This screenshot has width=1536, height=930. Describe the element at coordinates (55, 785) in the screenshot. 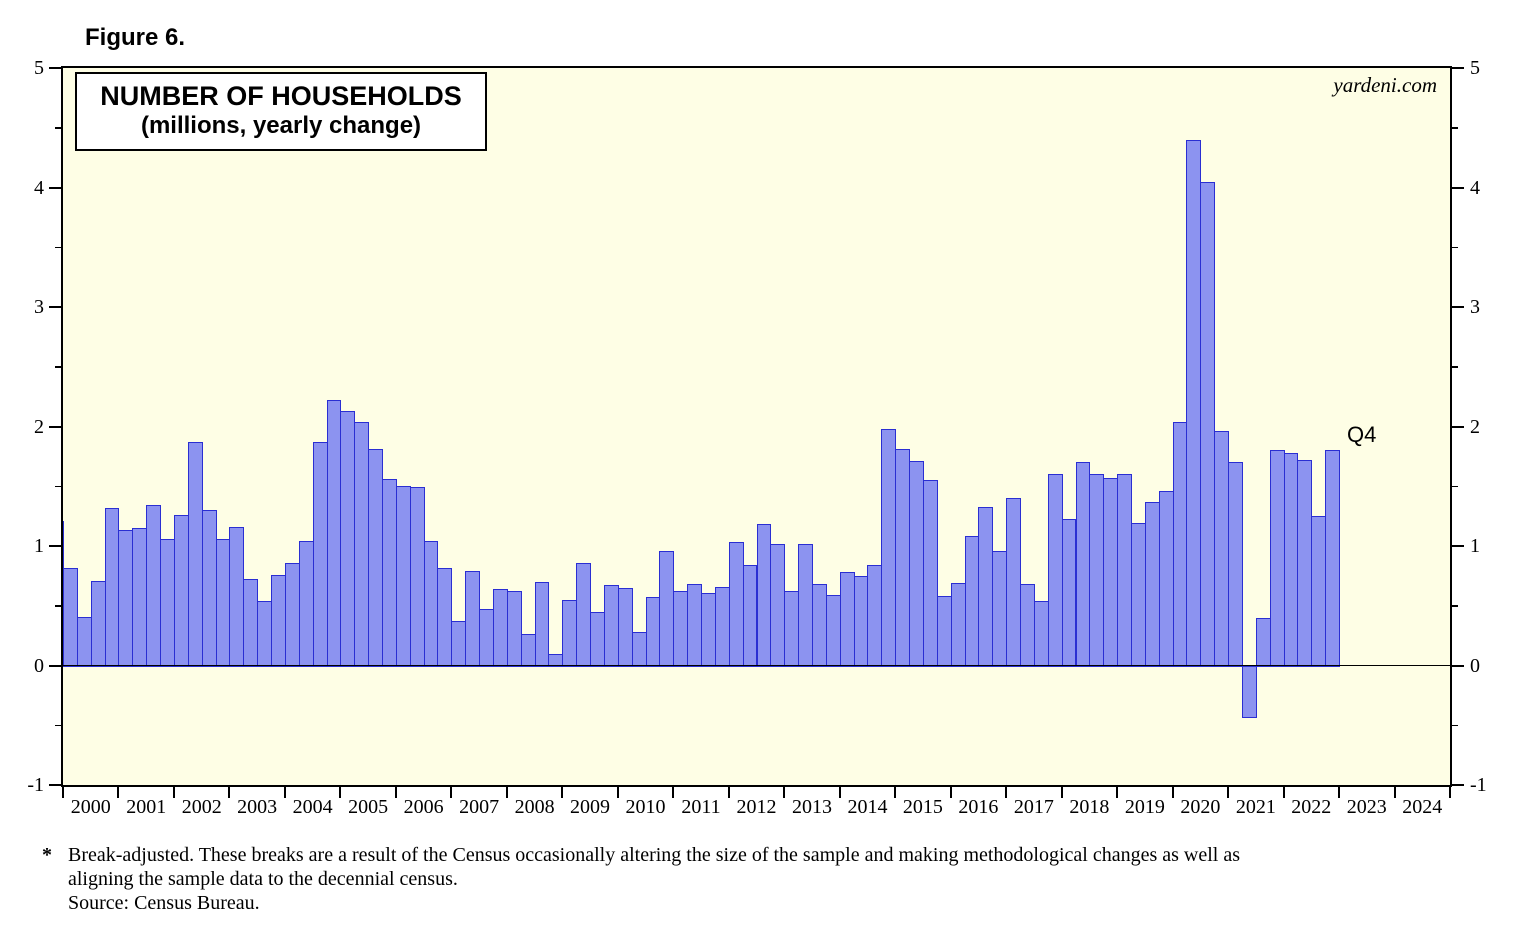

I see `y-tick-left--1` at that location.